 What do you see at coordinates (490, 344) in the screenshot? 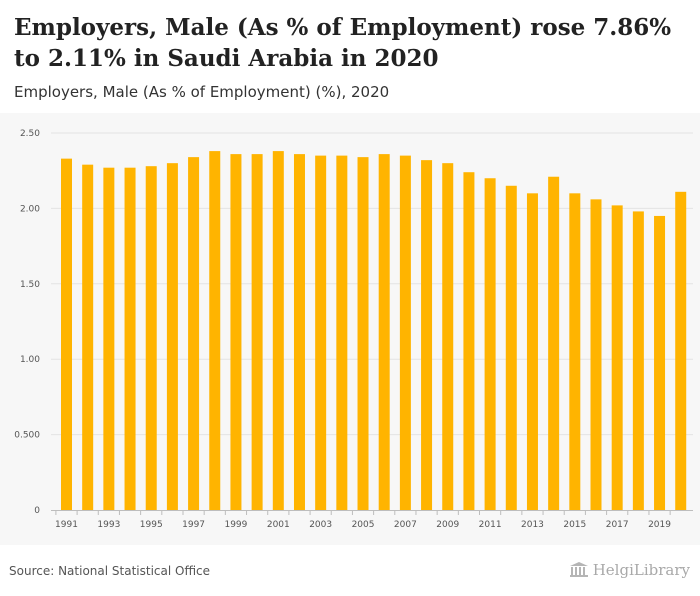
I see `bar-2011` at bounding box center [490, 344].